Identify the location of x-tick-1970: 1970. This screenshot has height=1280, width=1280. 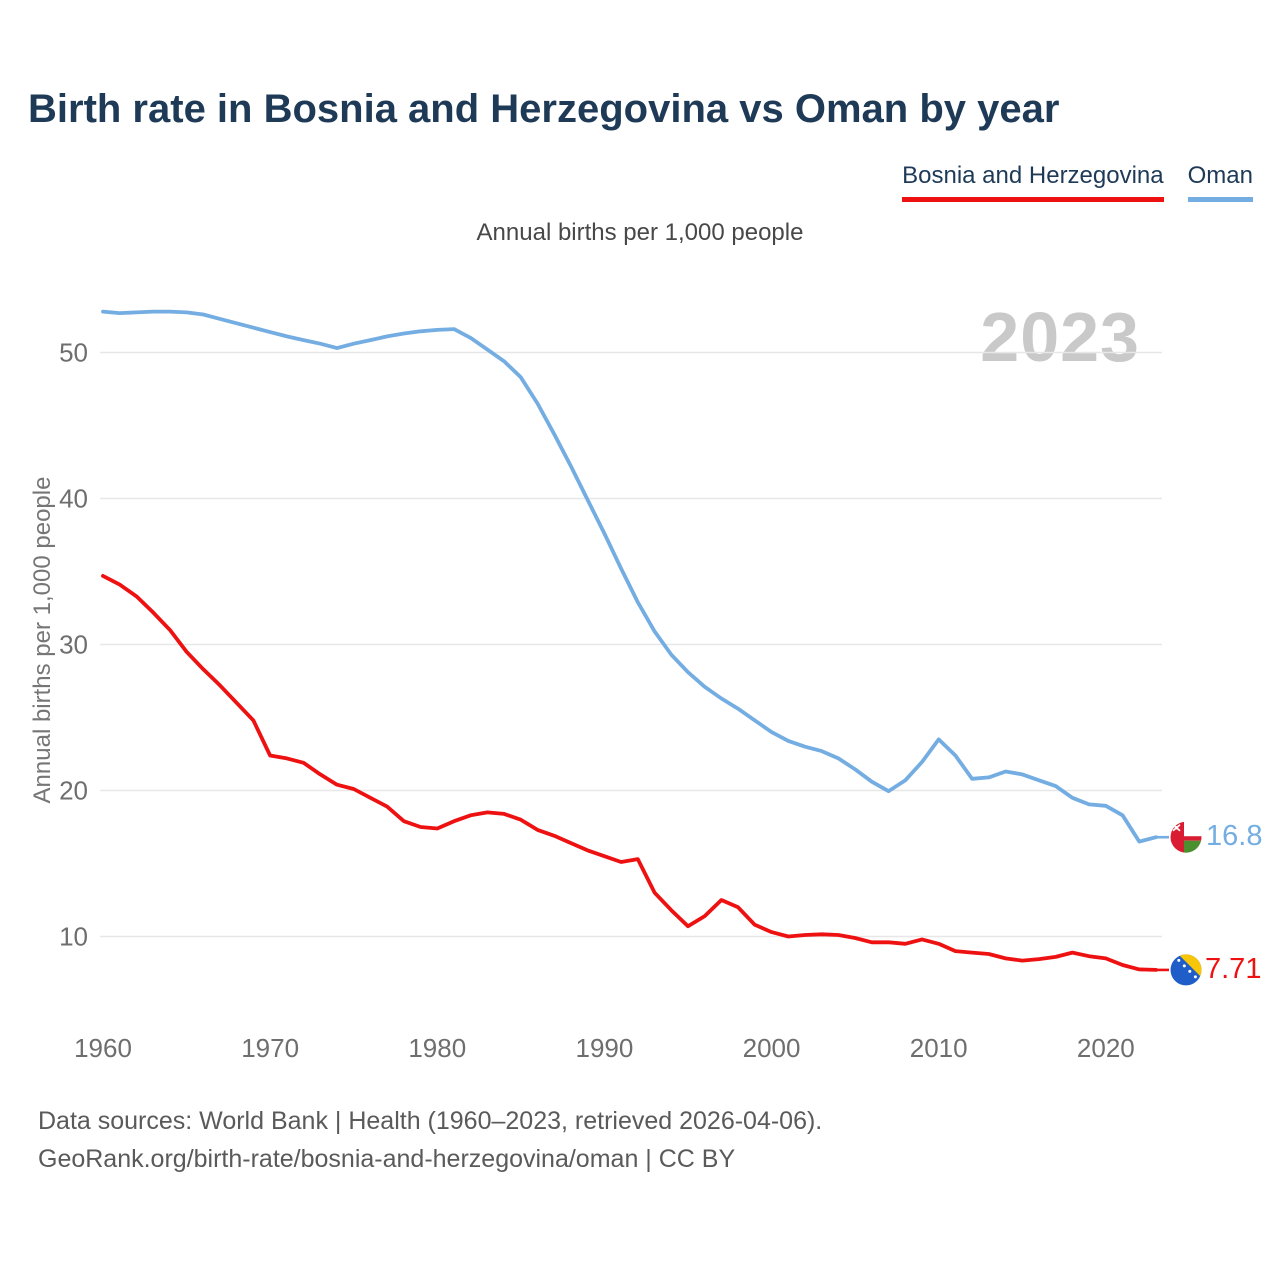
(270, 1048).